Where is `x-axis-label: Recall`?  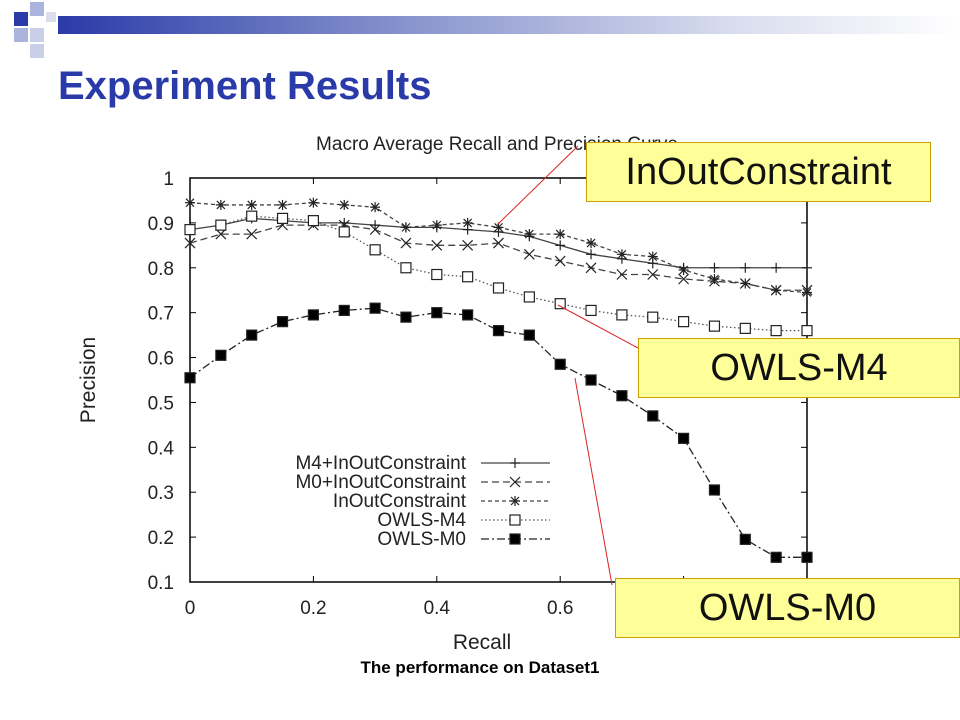 x-axis-label: Recall is located at coordinates (482, 642).